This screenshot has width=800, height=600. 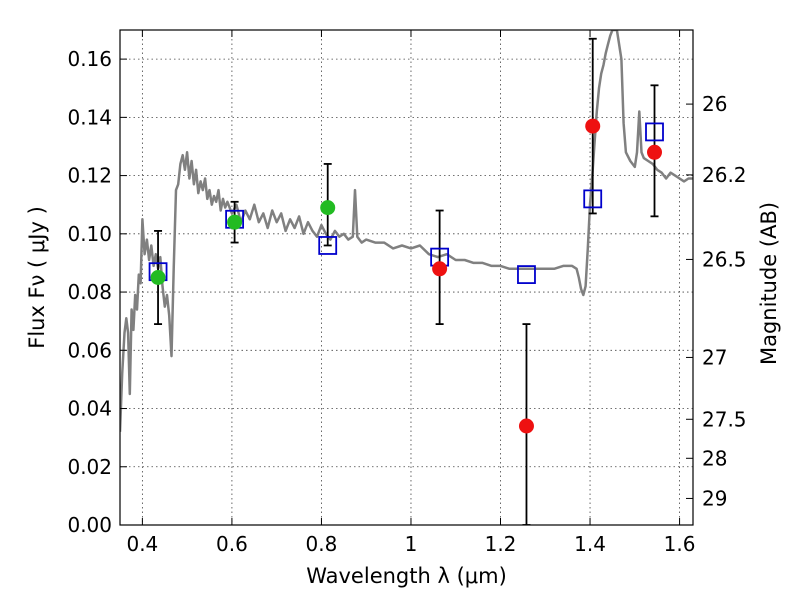 What do you see at coordinates (714, 458) in the screenshot?
I see `y2-tick-label: 28` at bounding box center [714, 458].